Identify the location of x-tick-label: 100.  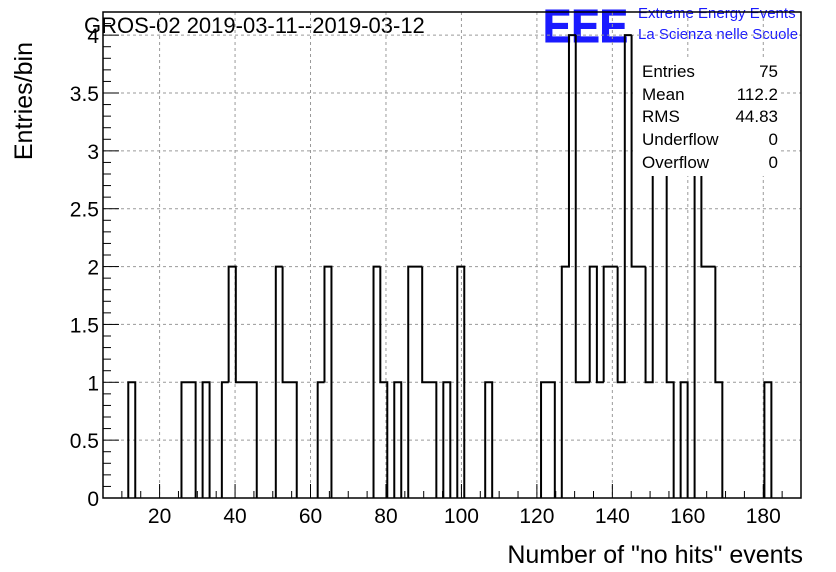
(461, 516).